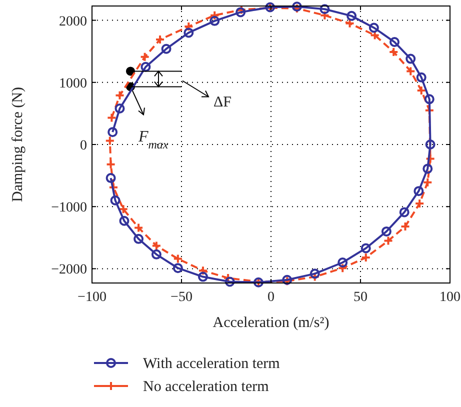  Describe the element at coordinates (153, 140) in the screenshot. I see `annotation: F$_{max}$` at that location.